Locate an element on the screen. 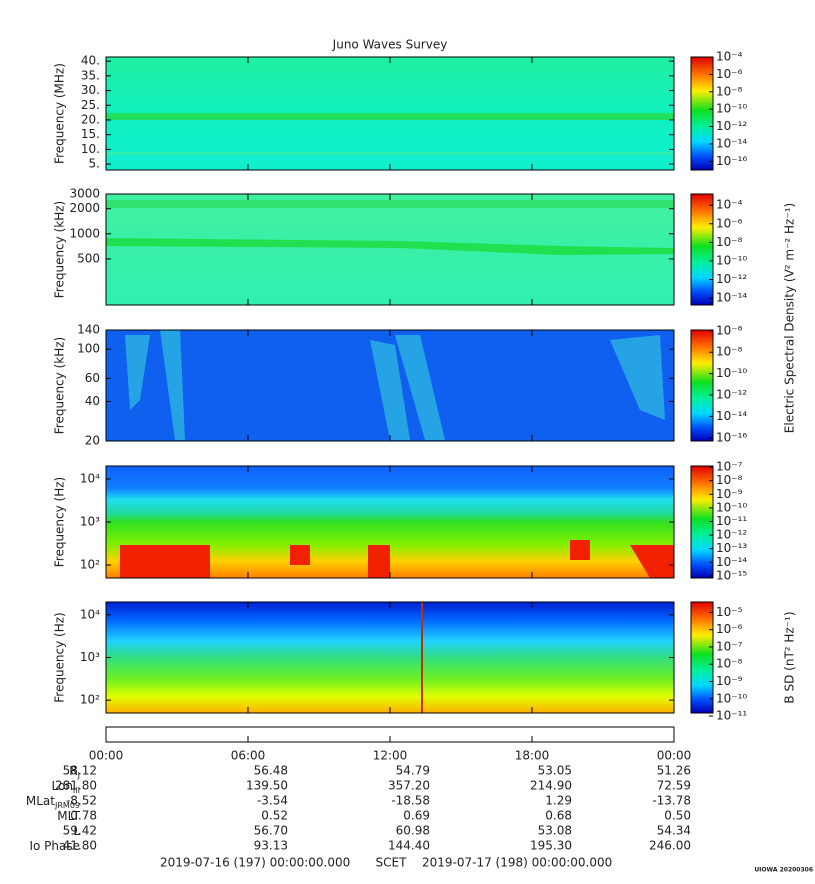 This screenshot has height=884, width=815. row-value: 56.70 is located at coordinates (271, 831).